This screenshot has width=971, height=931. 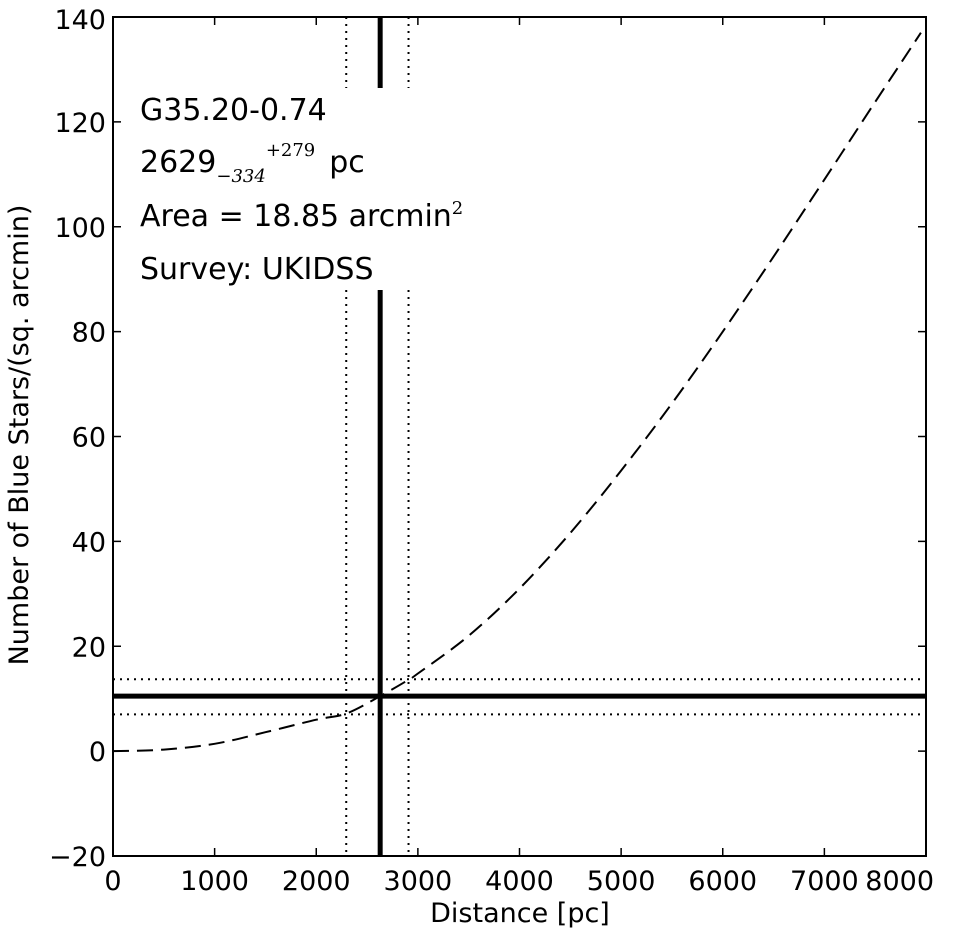 I want to click on x-tick-label: 5000, so click(x=621, y=881).